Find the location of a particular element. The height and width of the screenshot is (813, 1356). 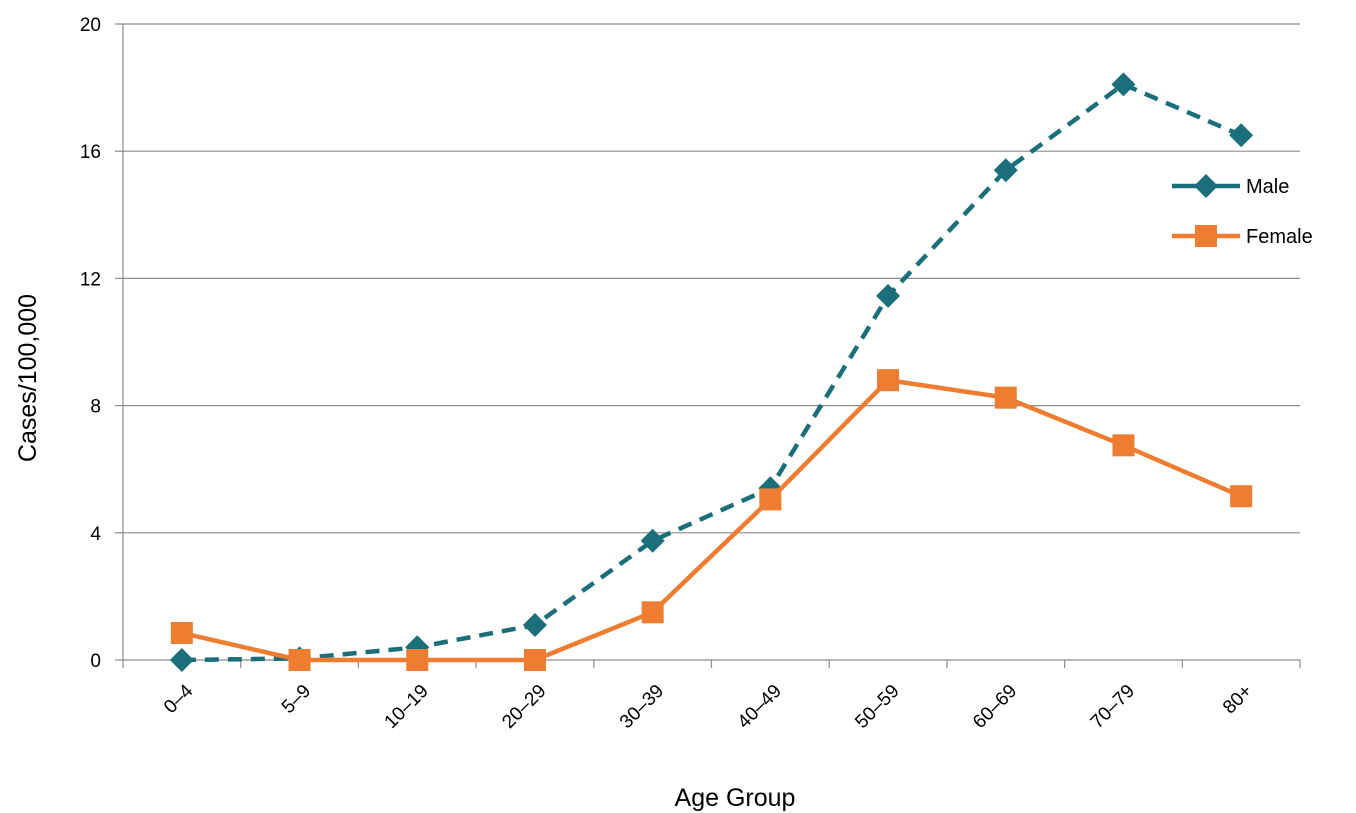

y-tick-label: 16 is located at coordinates (90, 152).